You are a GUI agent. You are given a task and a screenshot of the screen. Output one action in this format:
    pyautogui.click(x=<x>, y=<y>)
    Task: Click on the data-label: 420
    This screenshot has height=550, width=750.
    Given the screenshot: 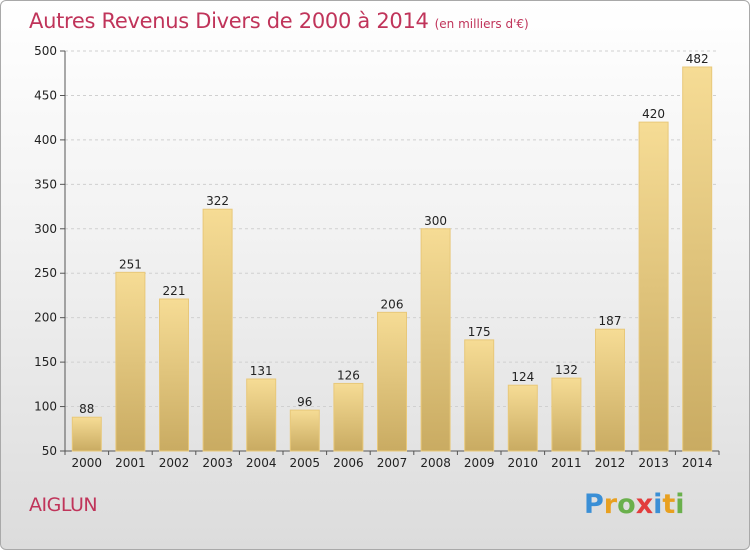 What is the action you would take?
    pyautogui.click(x=653, y=114)
    